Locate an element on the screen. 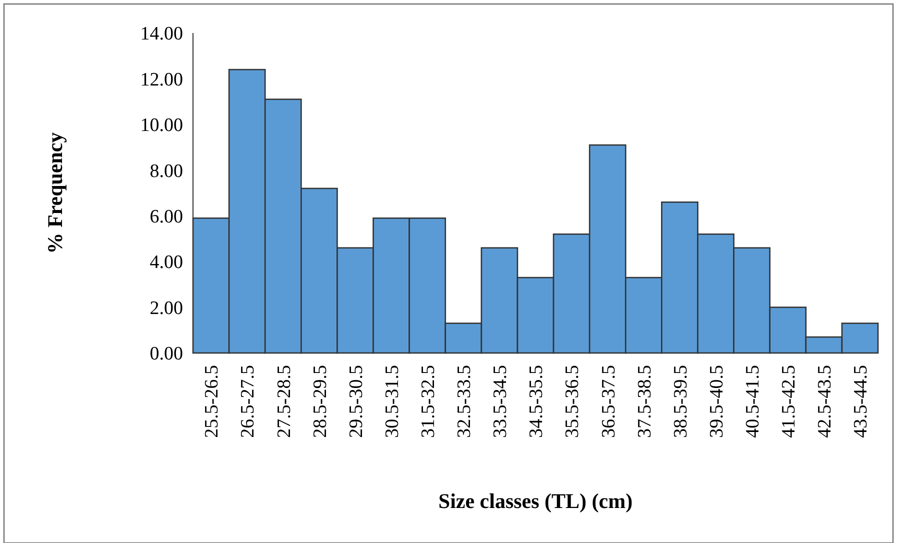  y-tick-label: 4.00 is located at coordinates (166, 263).